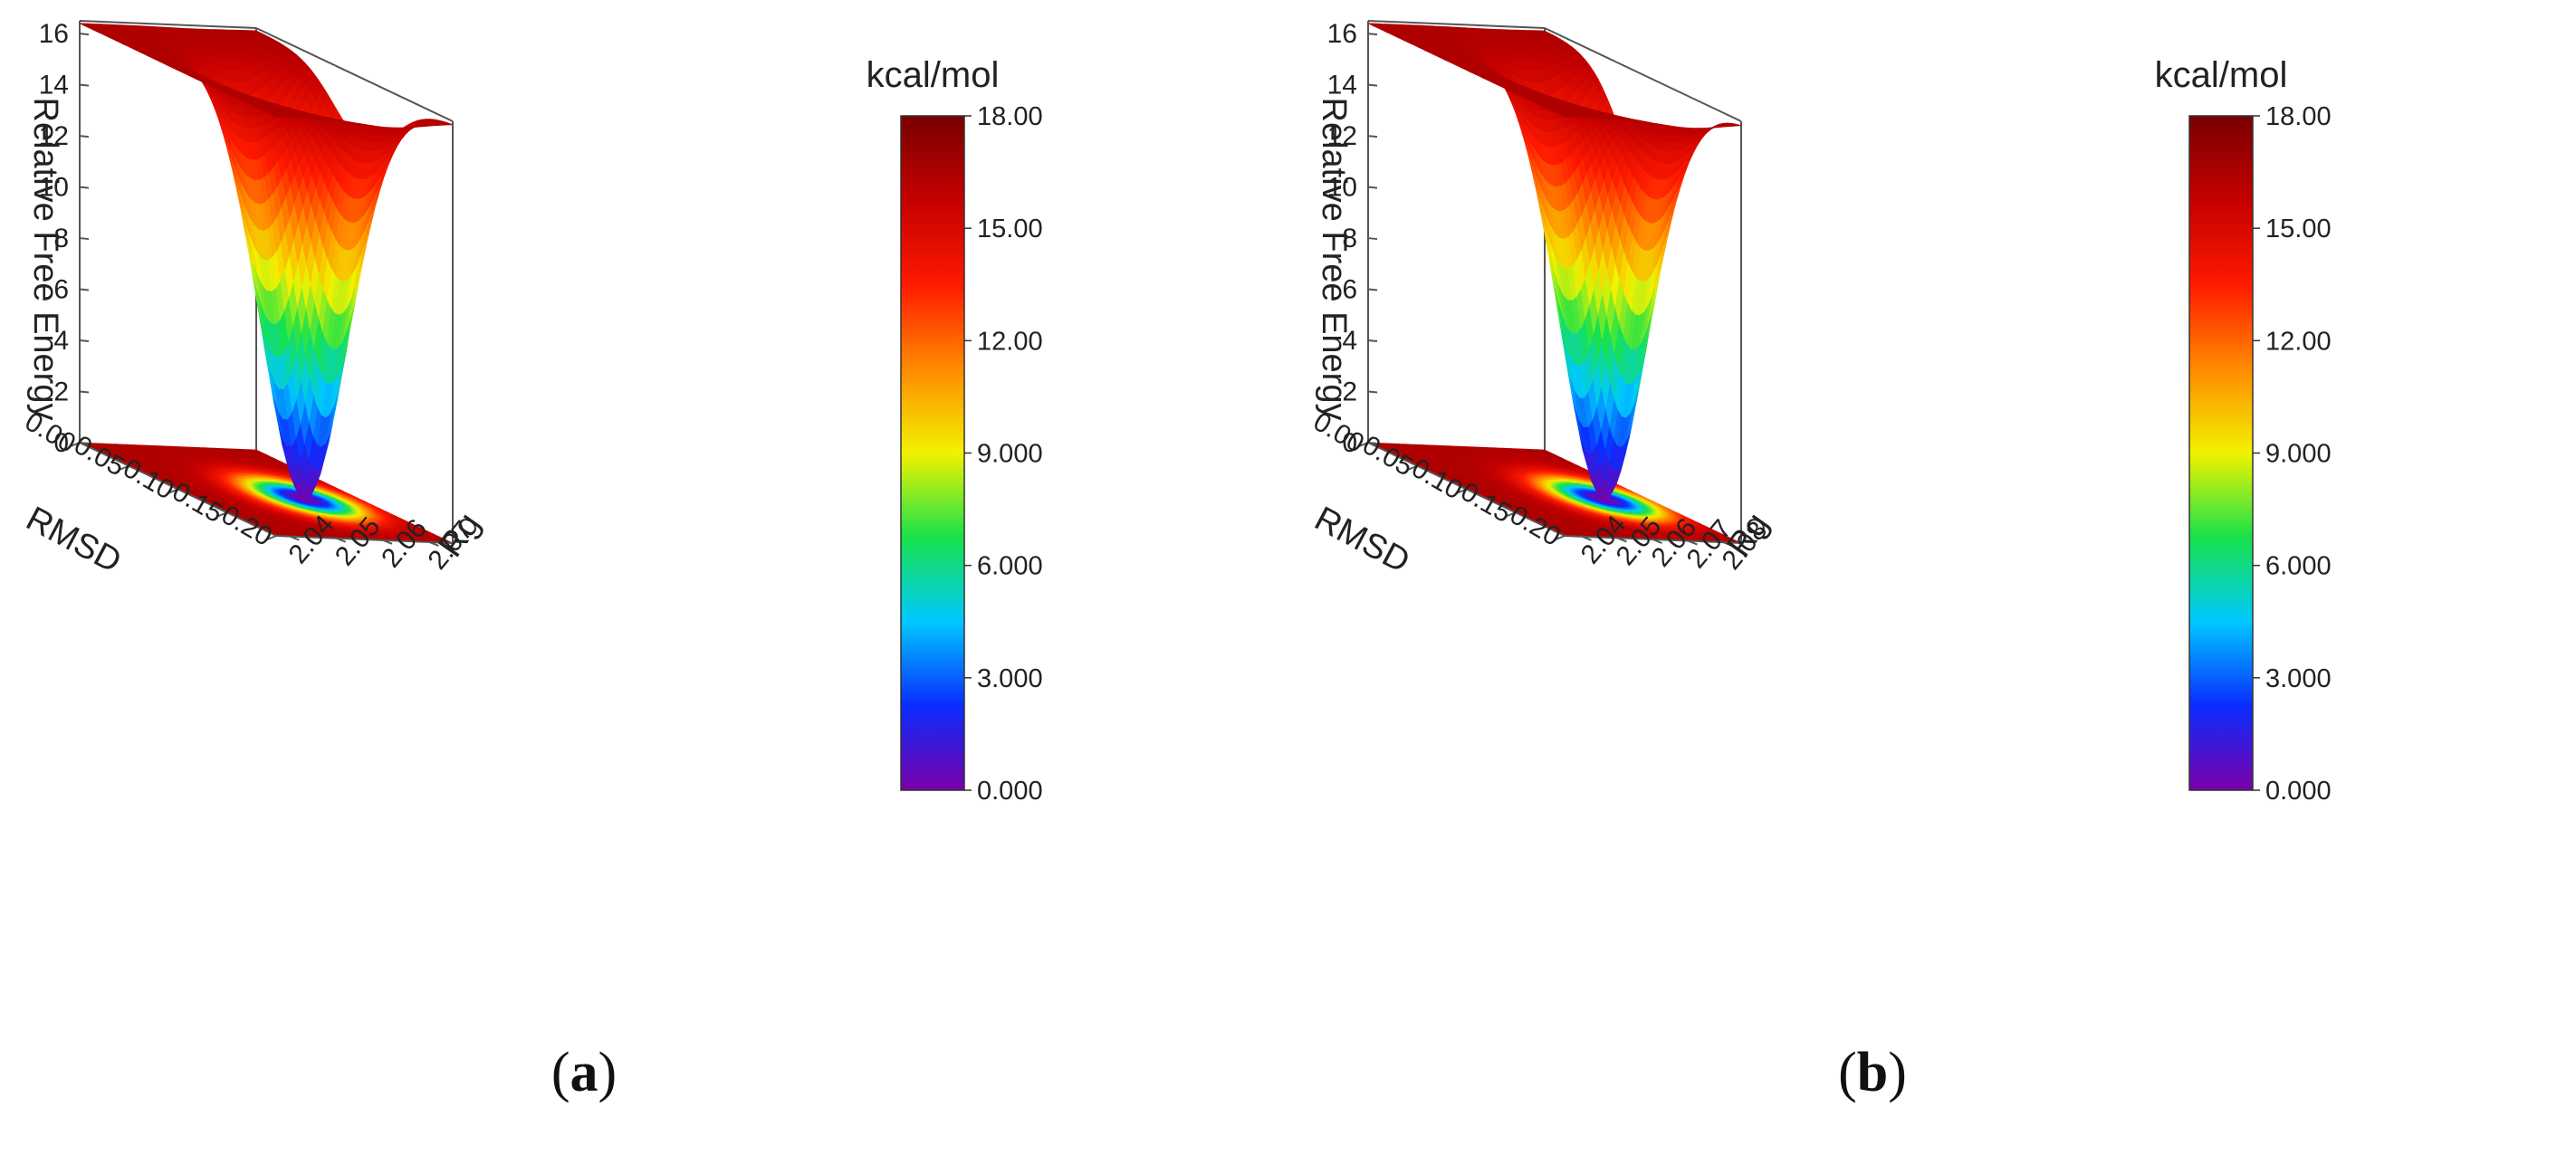 The image size is (2576, 1155). I want to click on panel-label-b: (b), so click(1872, 1072).